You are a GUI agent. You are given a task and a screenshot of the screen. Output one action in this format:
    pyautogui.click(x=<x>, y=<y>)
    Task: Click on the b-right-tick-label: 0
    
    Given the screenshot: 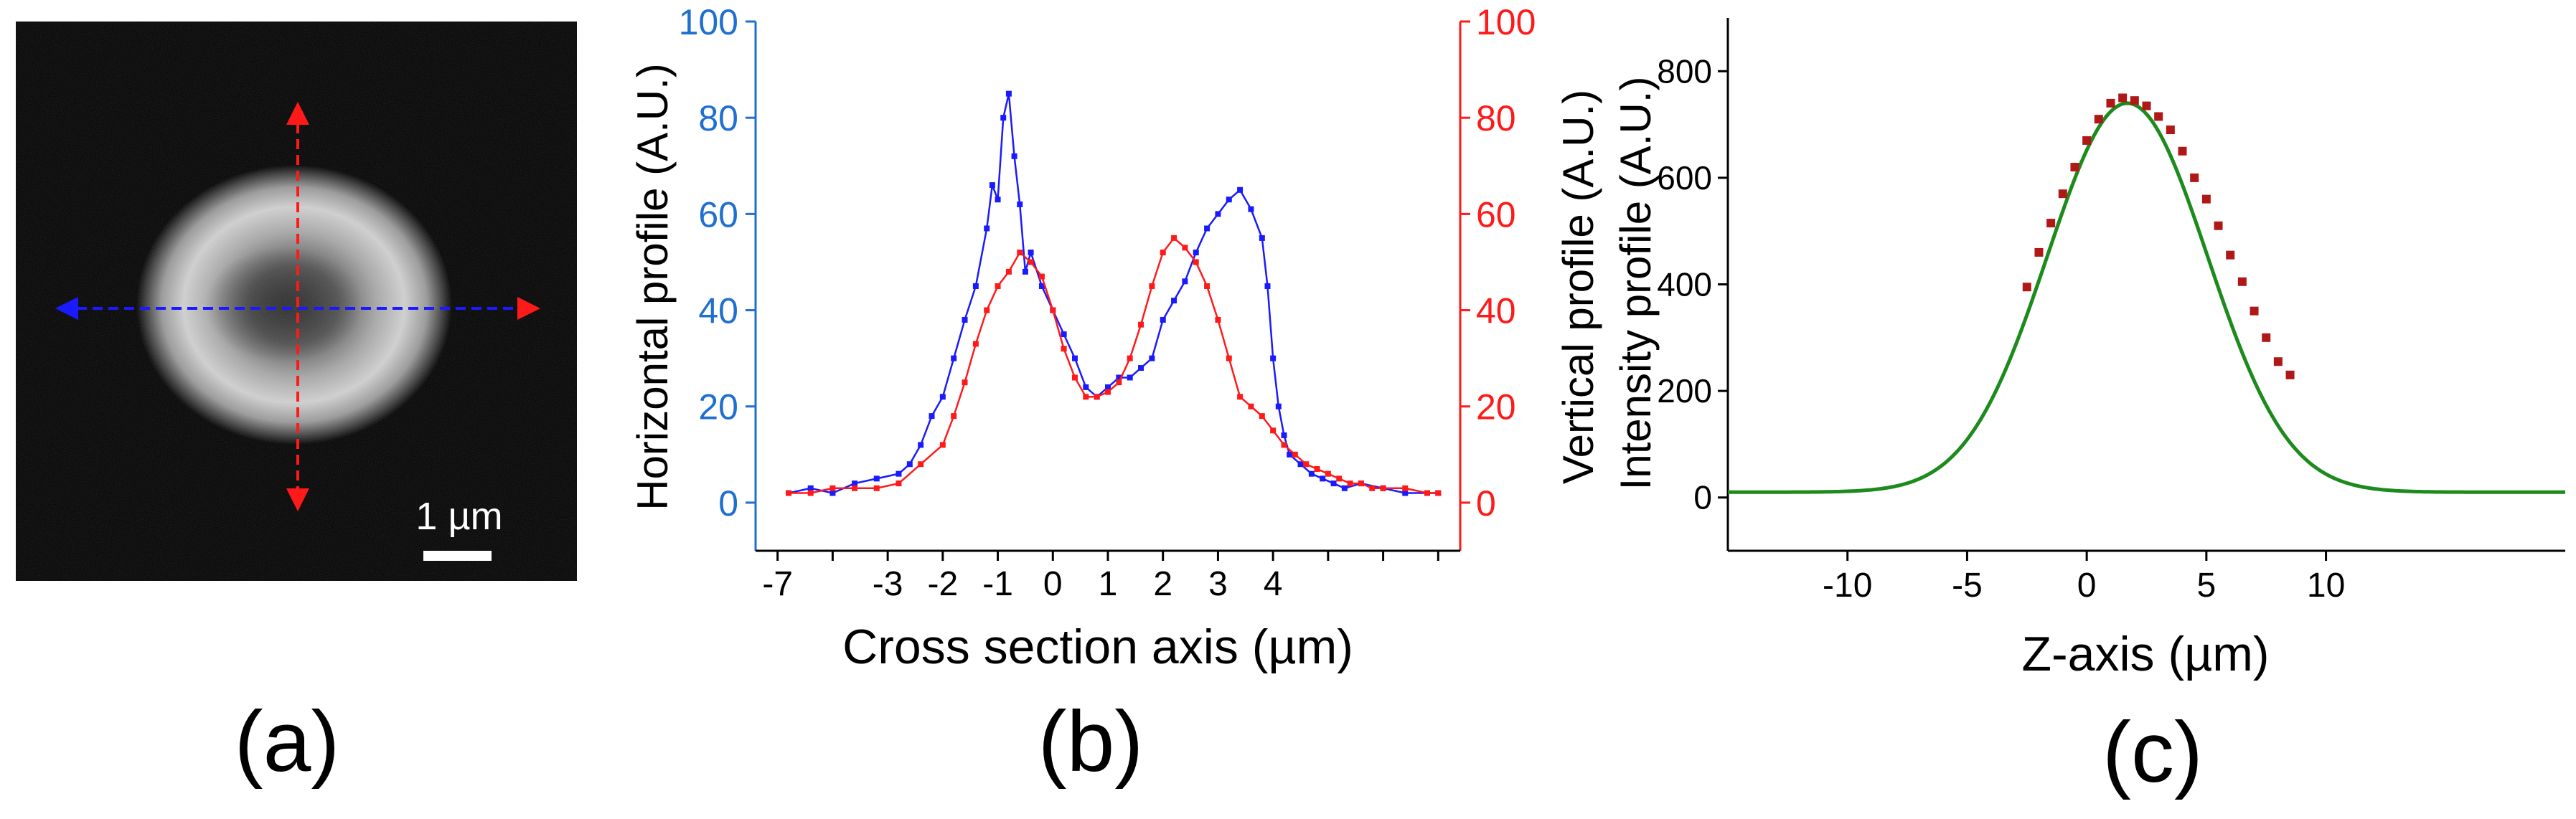 What is the action you would take?
    pyautogui.click(x=1486, y=503)
    